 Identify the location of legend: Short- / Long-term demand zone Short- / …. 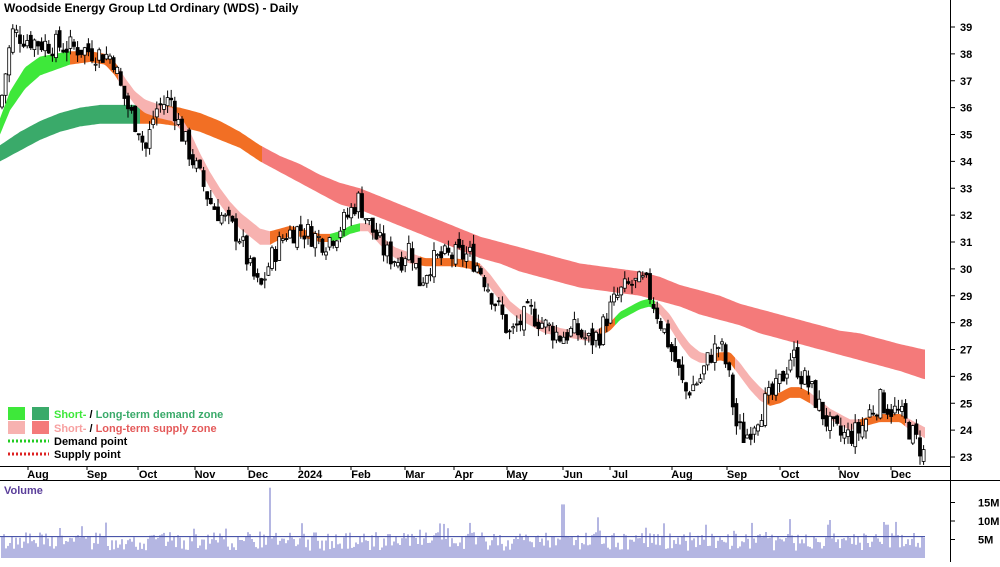
(115, 434).